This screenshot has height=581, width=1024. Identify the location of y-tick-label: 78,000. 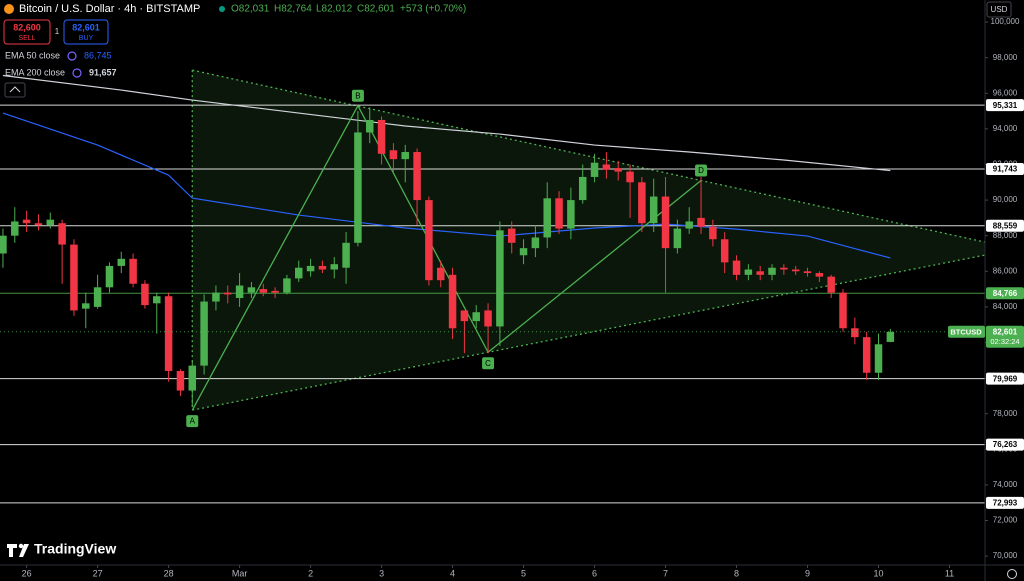
(1005, 413).